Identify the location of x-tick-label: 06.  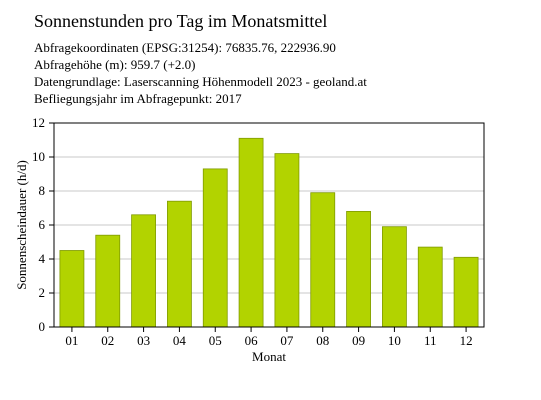
(252, 340).